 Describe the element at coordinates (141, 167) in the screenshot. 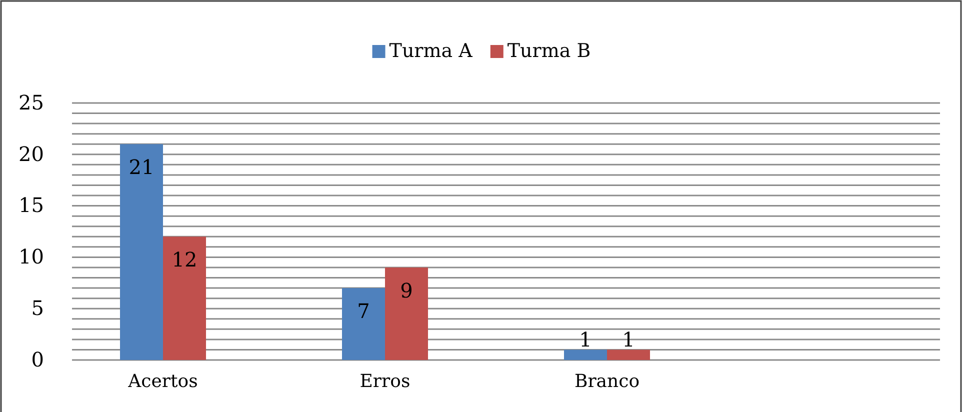

I see `data-label: 21` at that location.